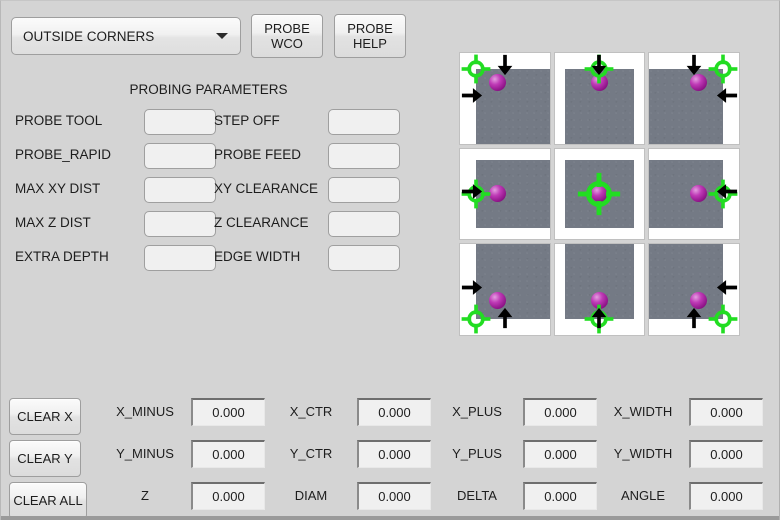 This screenshot has height=520, width=780. What do you see at coordinates (560, 412) in the screenshot?
I see `result-value-x-plus: 0.000` at bounding box center [560, 412].